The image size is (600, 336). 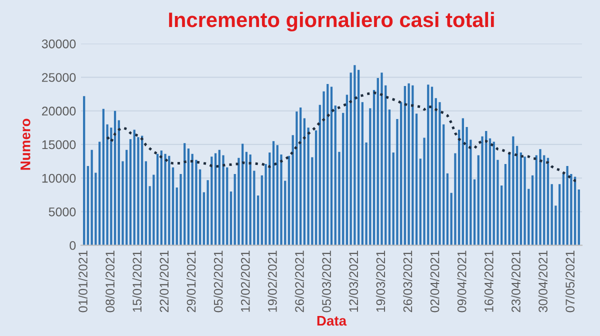 I want to click on x-tick-label: 12/03/2021, so click(x=353, y=281).